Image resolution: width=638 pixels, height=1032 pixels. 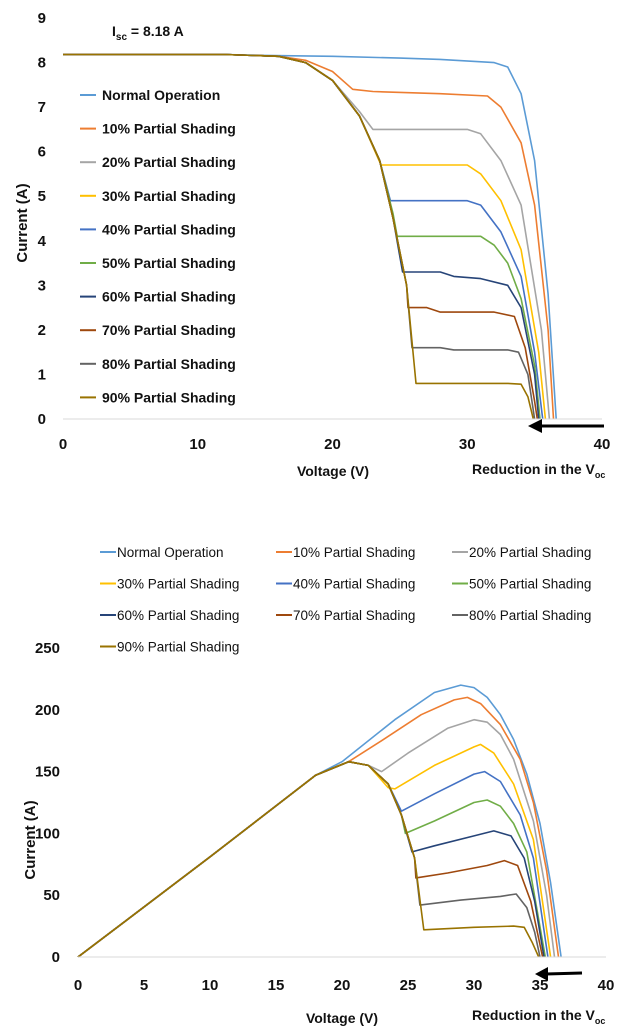 I want to click on chart-1-y-tick-label: 4, so click(x=42, y=241).